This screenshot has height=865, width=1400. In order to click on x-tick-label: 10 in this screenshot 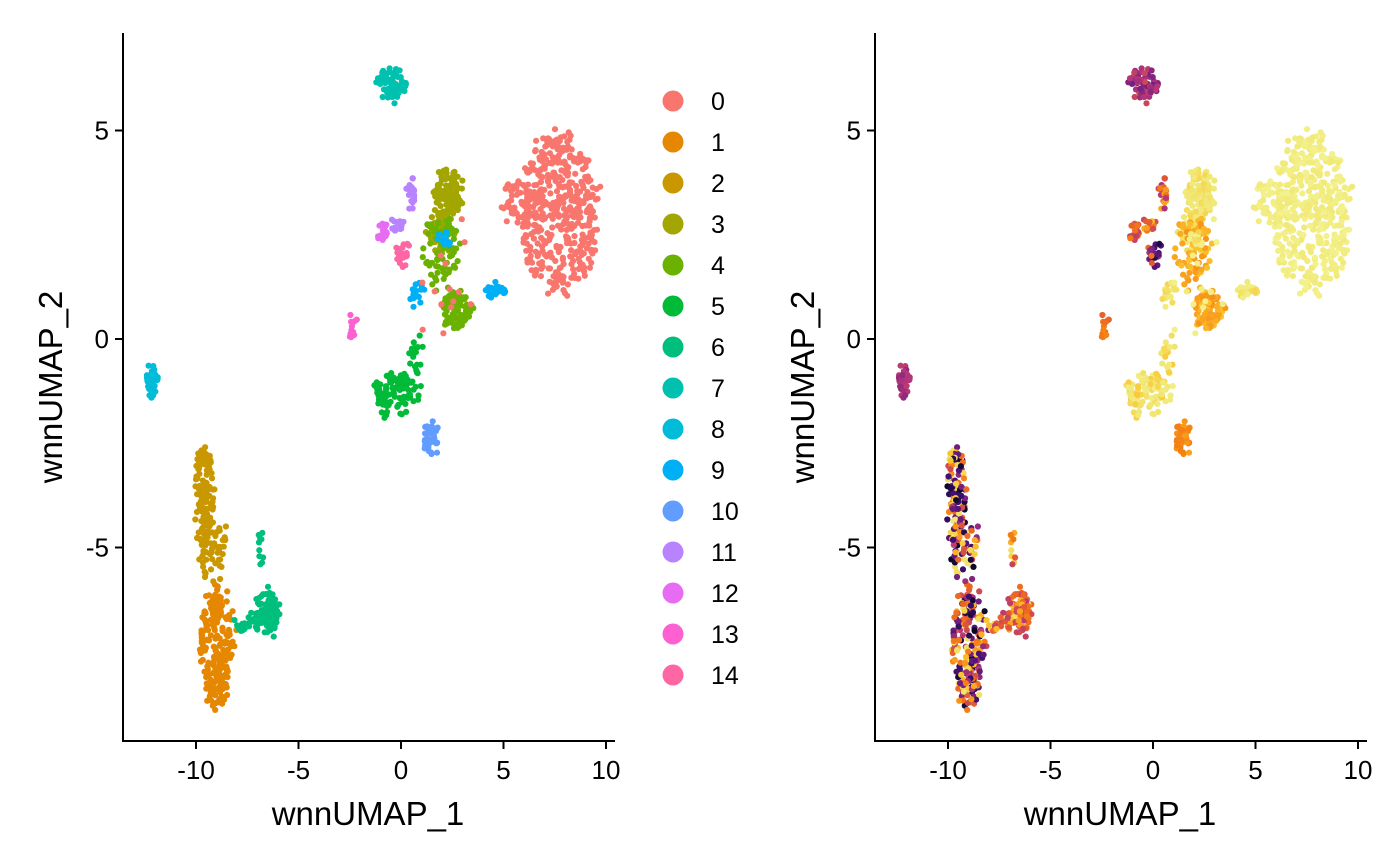, I will do `click(606, 770)`.